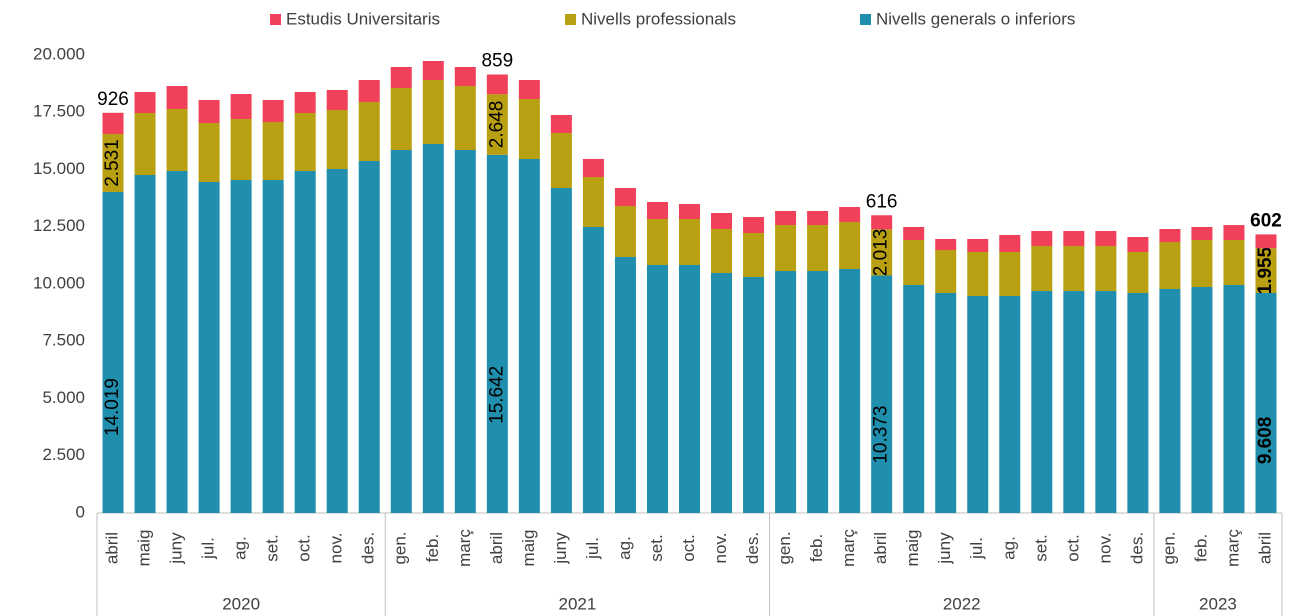  What do you see at coordinates (59, 111) in the screenshot?
I see `y-tick-label: 17.500` at bounding box center [59, 111].